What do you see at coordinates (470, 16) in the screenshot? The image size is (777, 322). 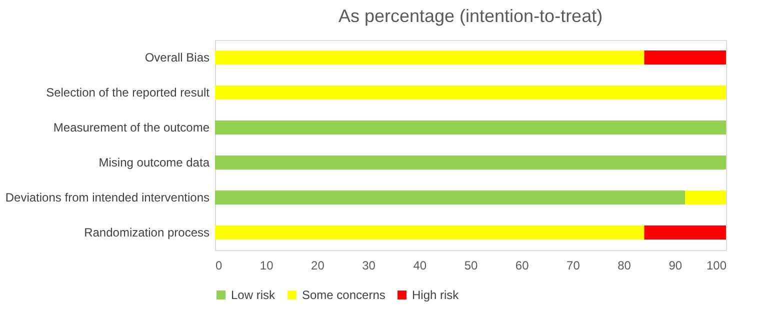 I see `chart-title: As percentage (intention-to-treat)` at bounding box center [470, 16].